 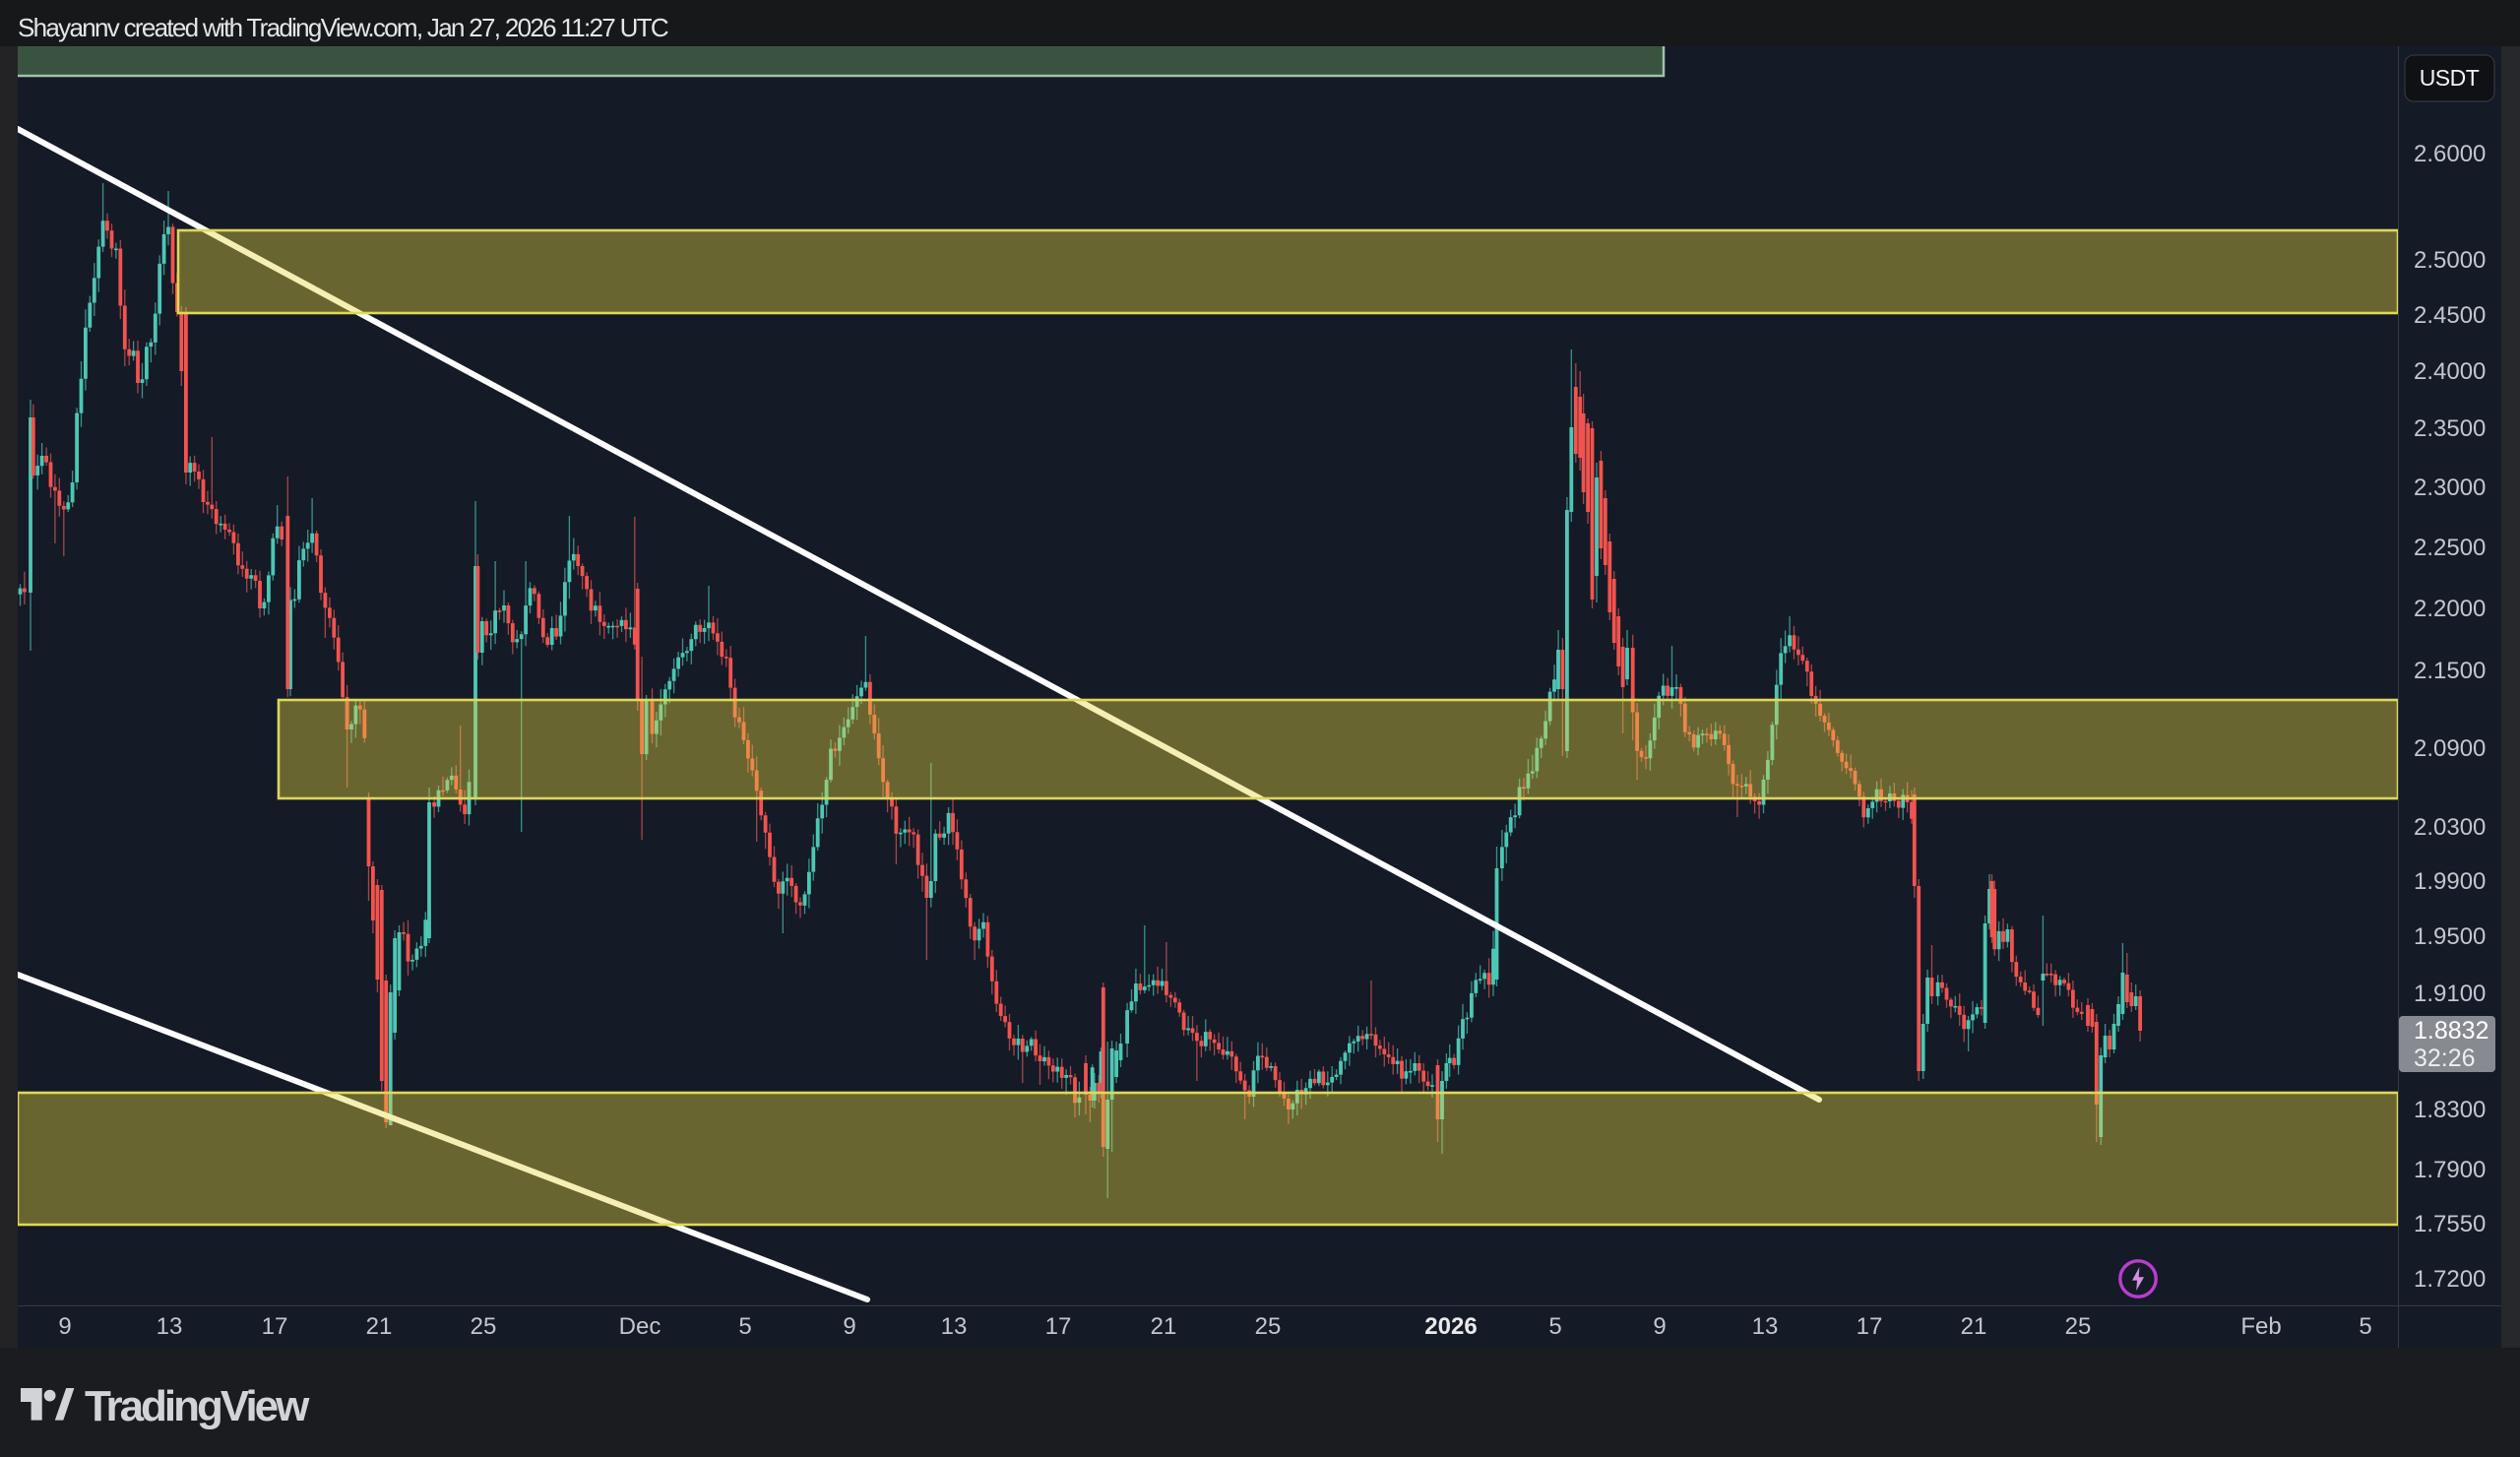 What do you see at coordinates (2451, 1031) in the screenshot?
I see `svg-text: 1.8832` at bounding box center [2451, 1031].